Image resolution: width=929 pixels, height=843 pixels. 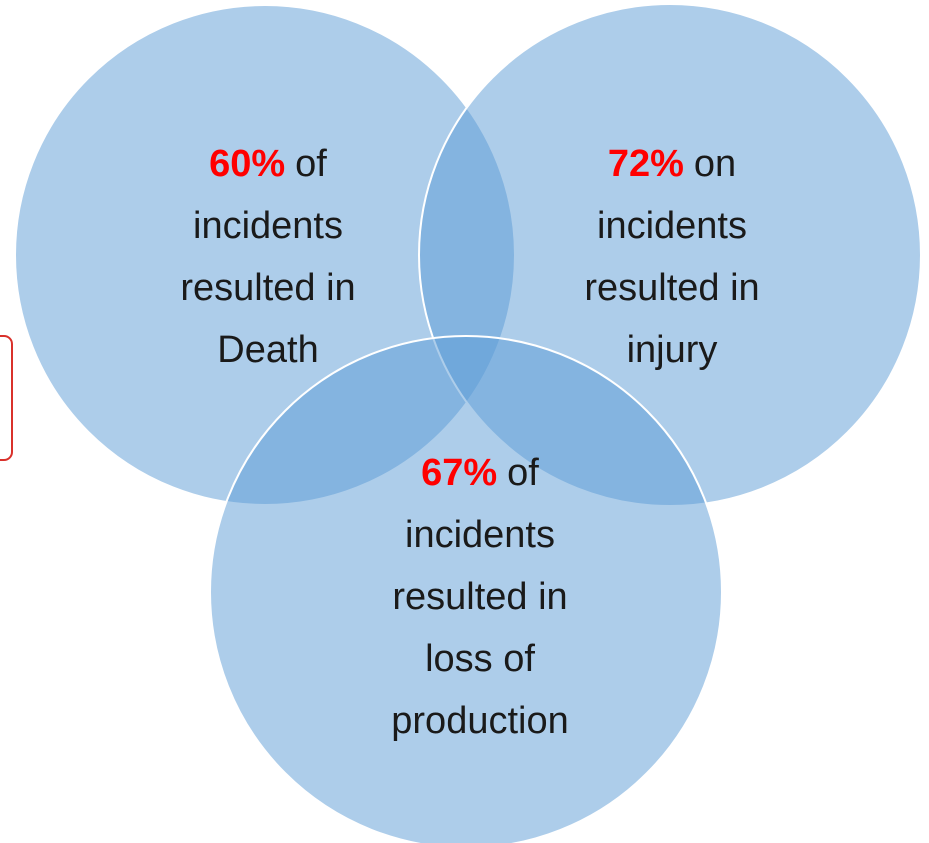 I want to click on highlight-percent: 60%, so click(x=247, y=164).